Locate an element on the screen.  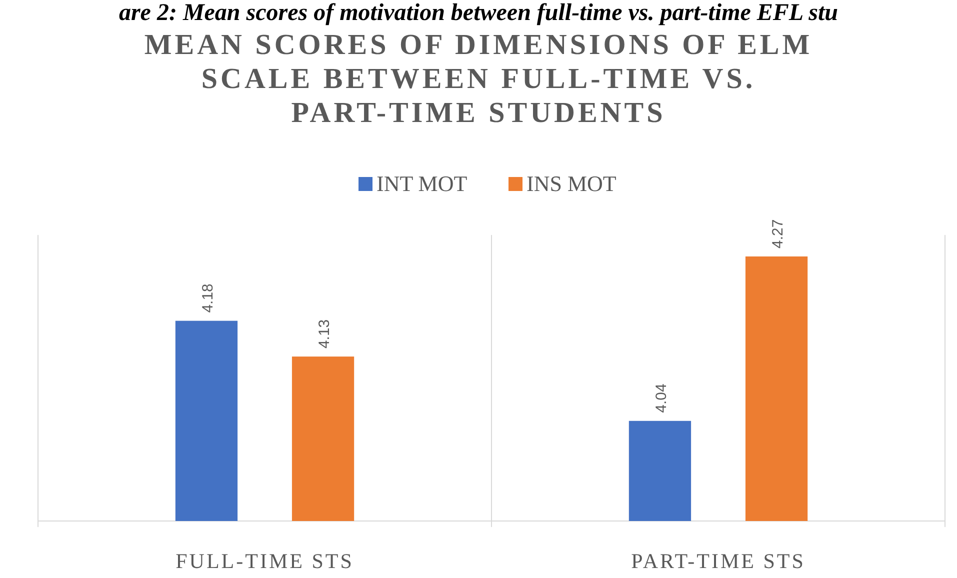
data-label: 4.13 is located at coordinates (325, 334).